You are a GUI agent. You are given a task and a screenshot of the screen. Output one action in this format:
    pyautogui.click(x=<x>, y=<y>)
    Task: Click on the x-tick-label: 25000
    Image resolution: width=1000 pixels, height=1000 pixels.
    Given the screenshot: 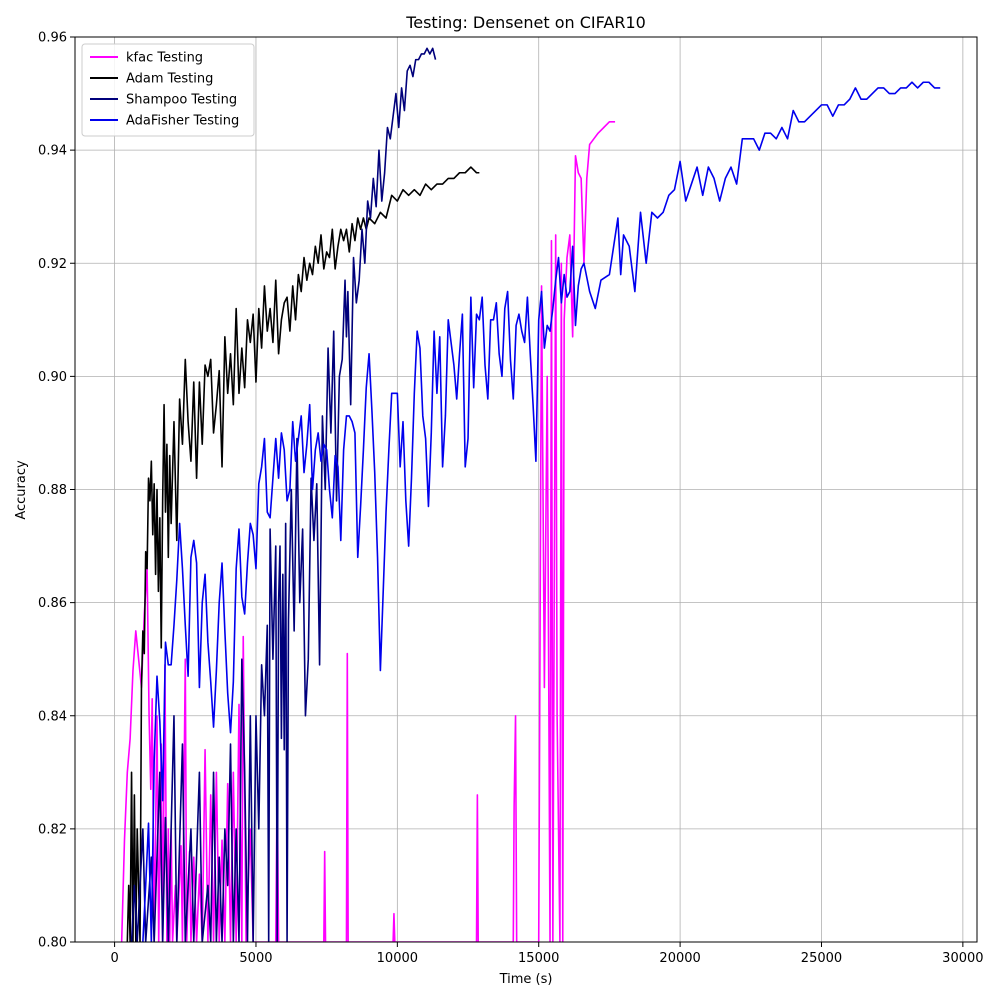 What is the action you would take?
    pyautogui.click(x=821, y=958)
    